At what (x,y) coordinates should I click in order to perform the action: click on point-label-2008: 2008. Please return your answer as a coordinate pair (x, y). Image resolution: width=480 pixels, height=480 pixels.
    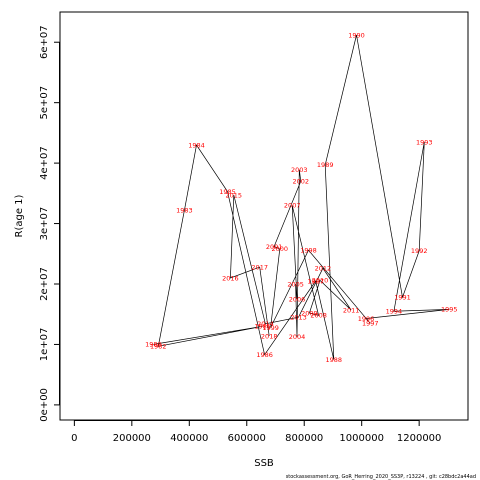
    Looking at the image, I should click on (318, 316).